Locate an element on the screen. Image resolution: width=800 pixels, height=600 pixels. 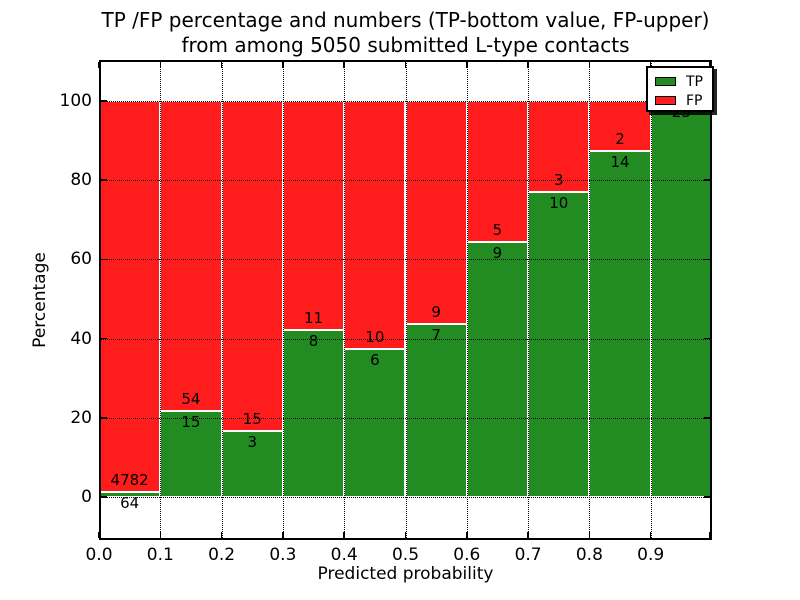
bar-count-label-tp: 10 is located at coordinates (559, 203).